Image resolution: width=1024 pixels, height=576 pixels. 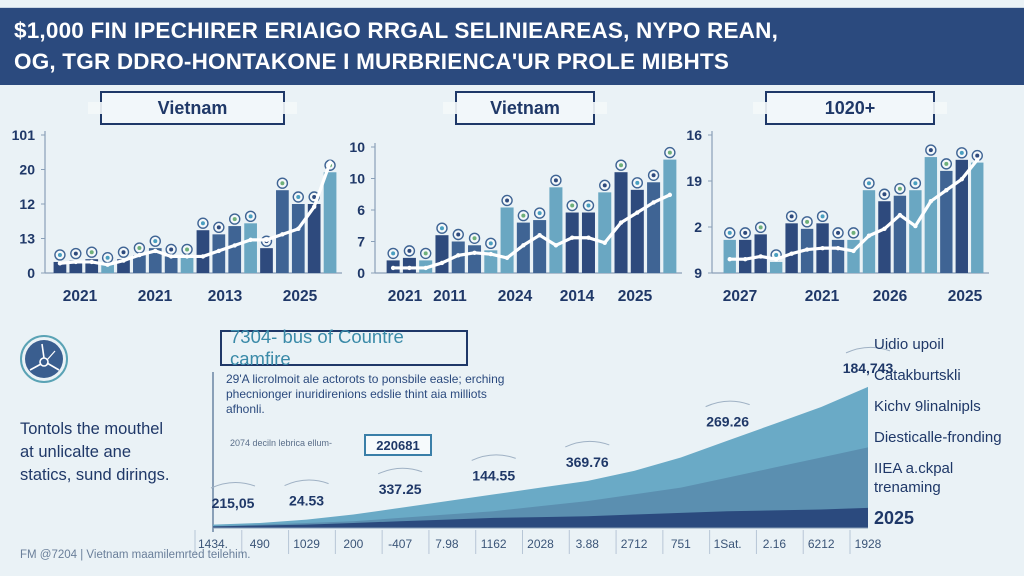 I want to click on chart-title: 1020+, so click(x=850, y=107).